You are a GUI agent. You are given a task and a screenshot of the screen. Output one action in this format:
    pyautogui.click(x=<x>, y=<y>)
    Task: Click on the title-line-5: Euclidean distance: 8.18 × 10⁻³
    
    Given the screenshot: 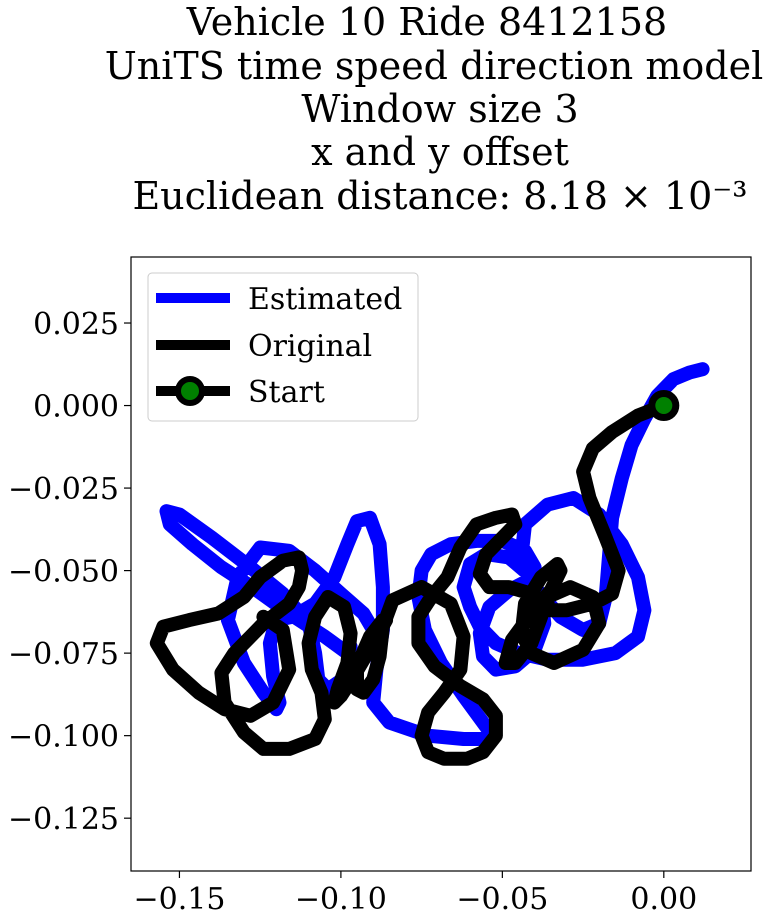 What is the action you would take?
    pyautogui.click(x=439, y=196)
    